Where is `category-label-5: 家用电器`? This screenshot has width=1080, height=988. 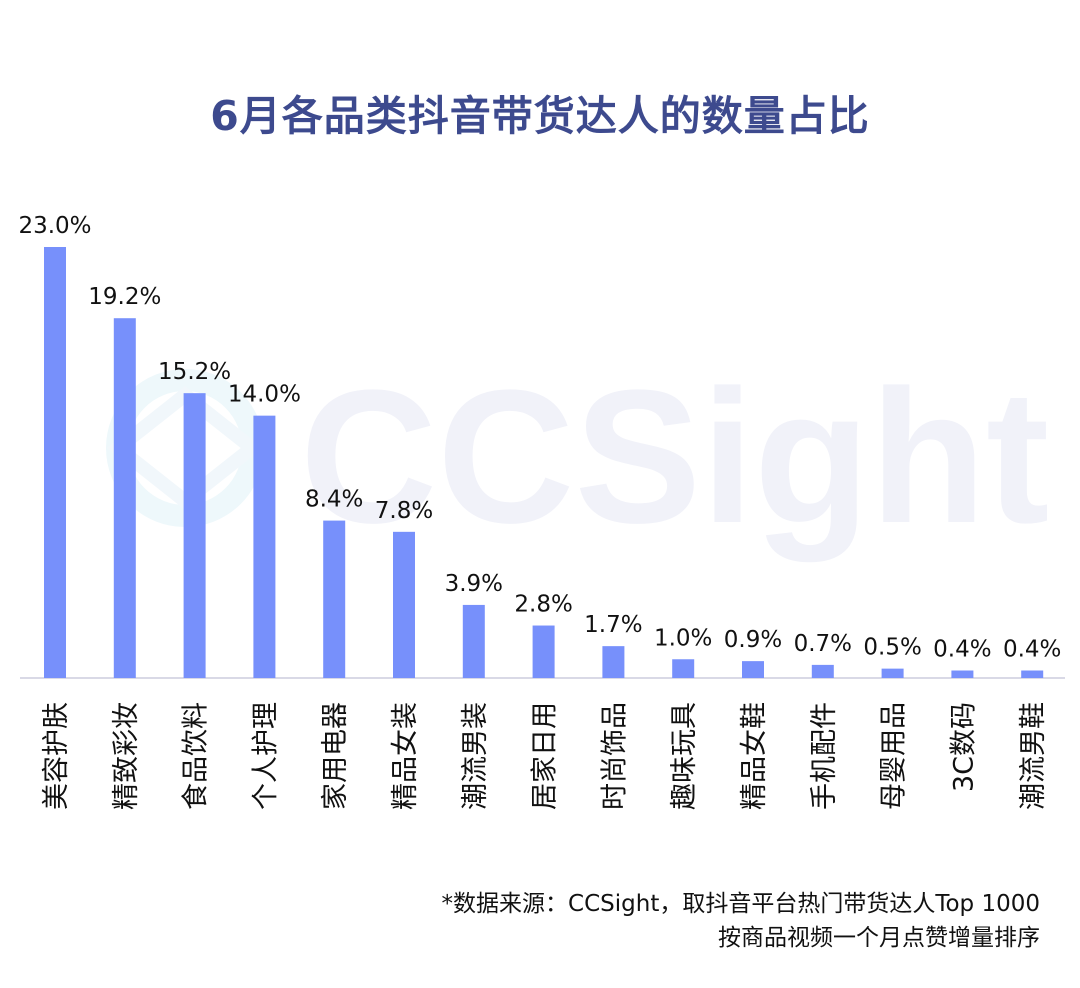
category-label-5: 家用电器 is located at coordinates (335, 756).